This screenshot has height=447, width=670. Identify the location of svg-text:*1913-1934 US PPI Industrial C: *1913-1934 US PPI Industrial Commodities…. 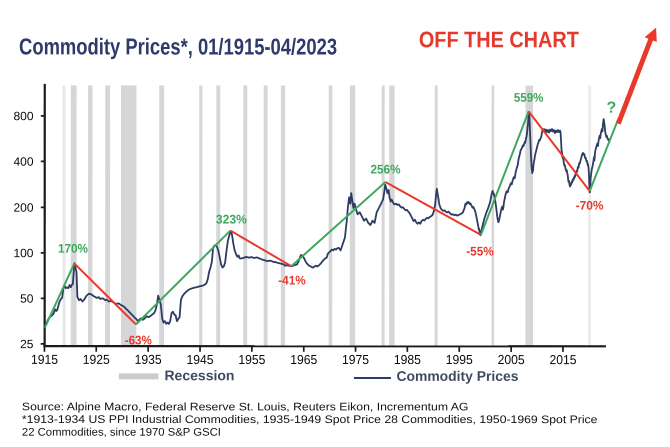
(310, 420).